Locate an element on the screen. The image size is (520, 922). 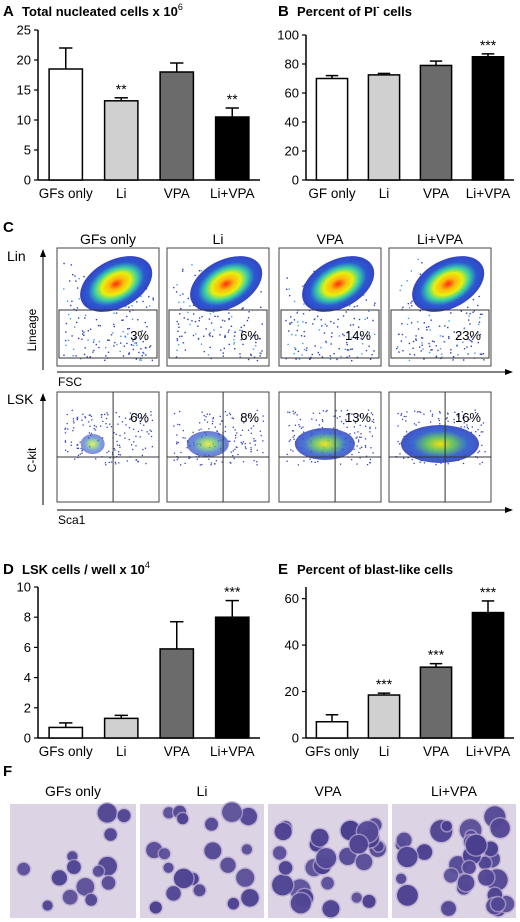
flow-column-label: VPA is located at coordinates (331, 239).